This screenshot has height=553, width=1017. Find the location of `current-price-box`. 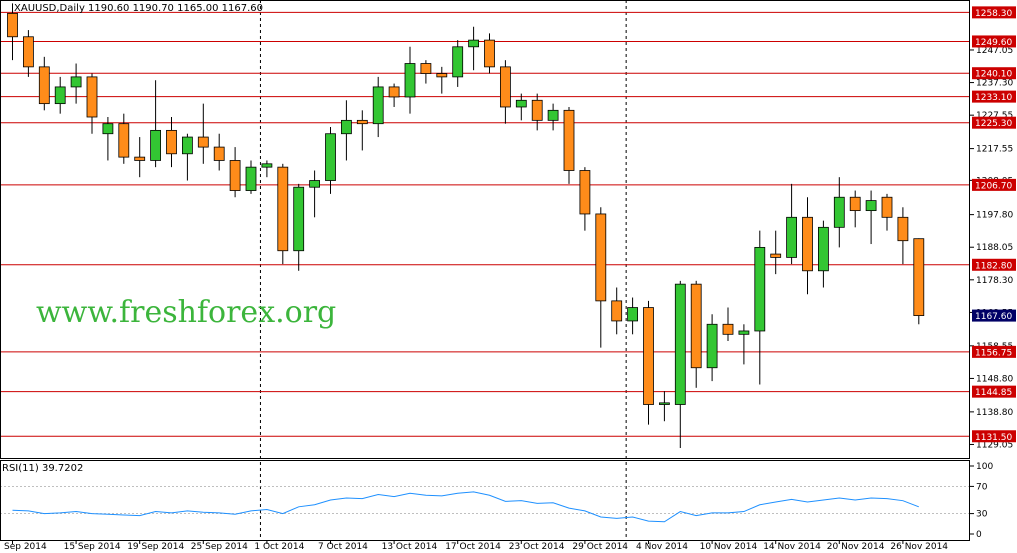

current-price-box is located at coordinates (994, 315).